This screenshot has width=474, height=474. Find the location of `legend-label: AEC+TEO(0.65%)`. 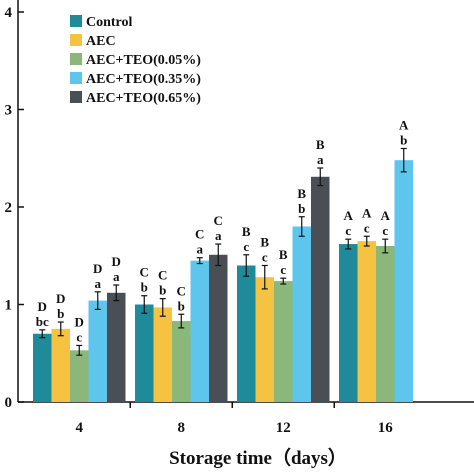

legend-label: AEC+TEO(0.65%) is located at coordinates (143, 98).